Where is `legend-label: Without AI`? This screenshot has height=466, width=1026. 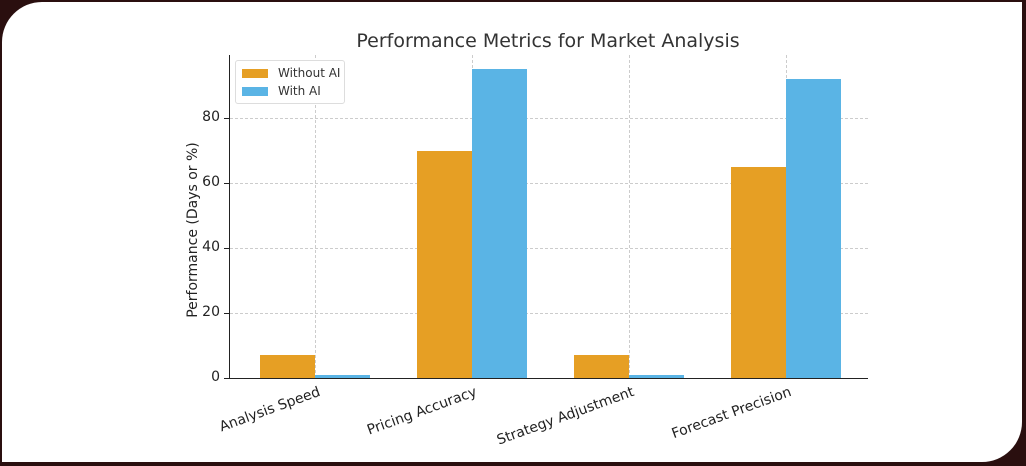 legend-label: Without AI is located at coordinates (309, 73).